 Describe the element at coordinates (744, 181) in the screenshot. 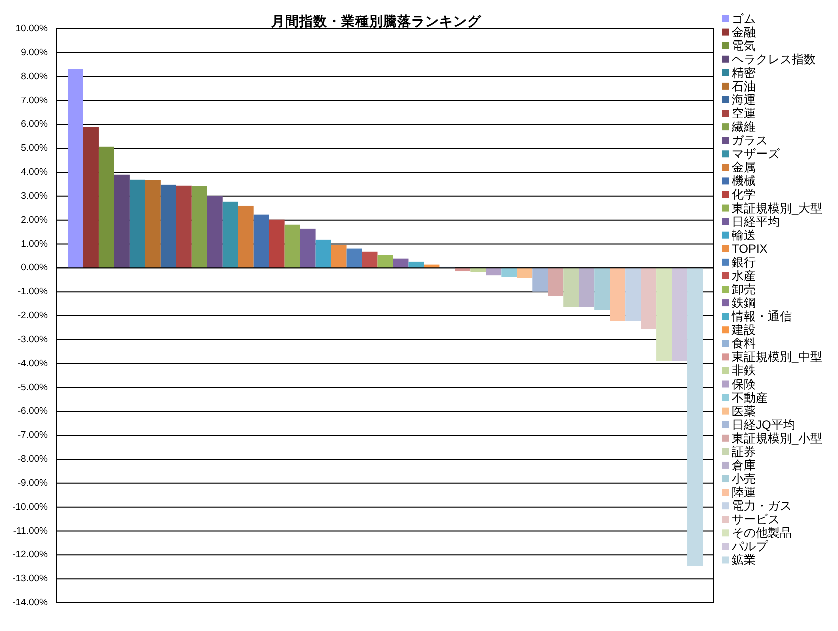

I see `legend-label: 機械` at that location.